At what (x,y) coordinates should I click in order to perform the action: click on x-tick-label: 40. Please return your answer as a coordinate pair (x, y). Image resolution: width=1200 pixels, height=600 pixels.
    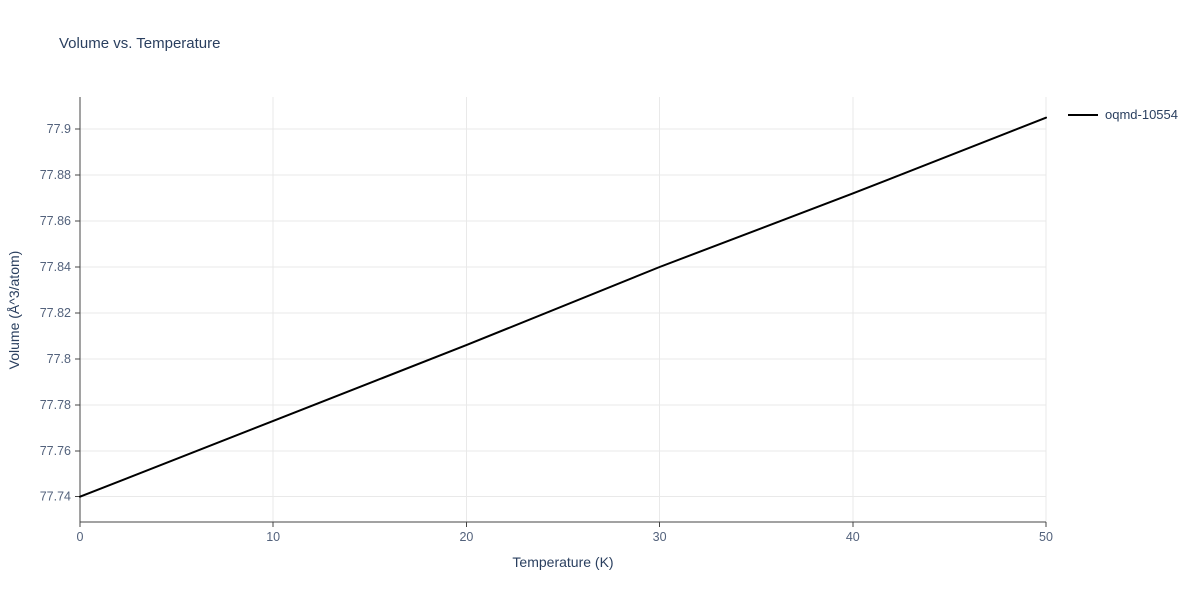
    Looking at the image, I should click on (853, 537).